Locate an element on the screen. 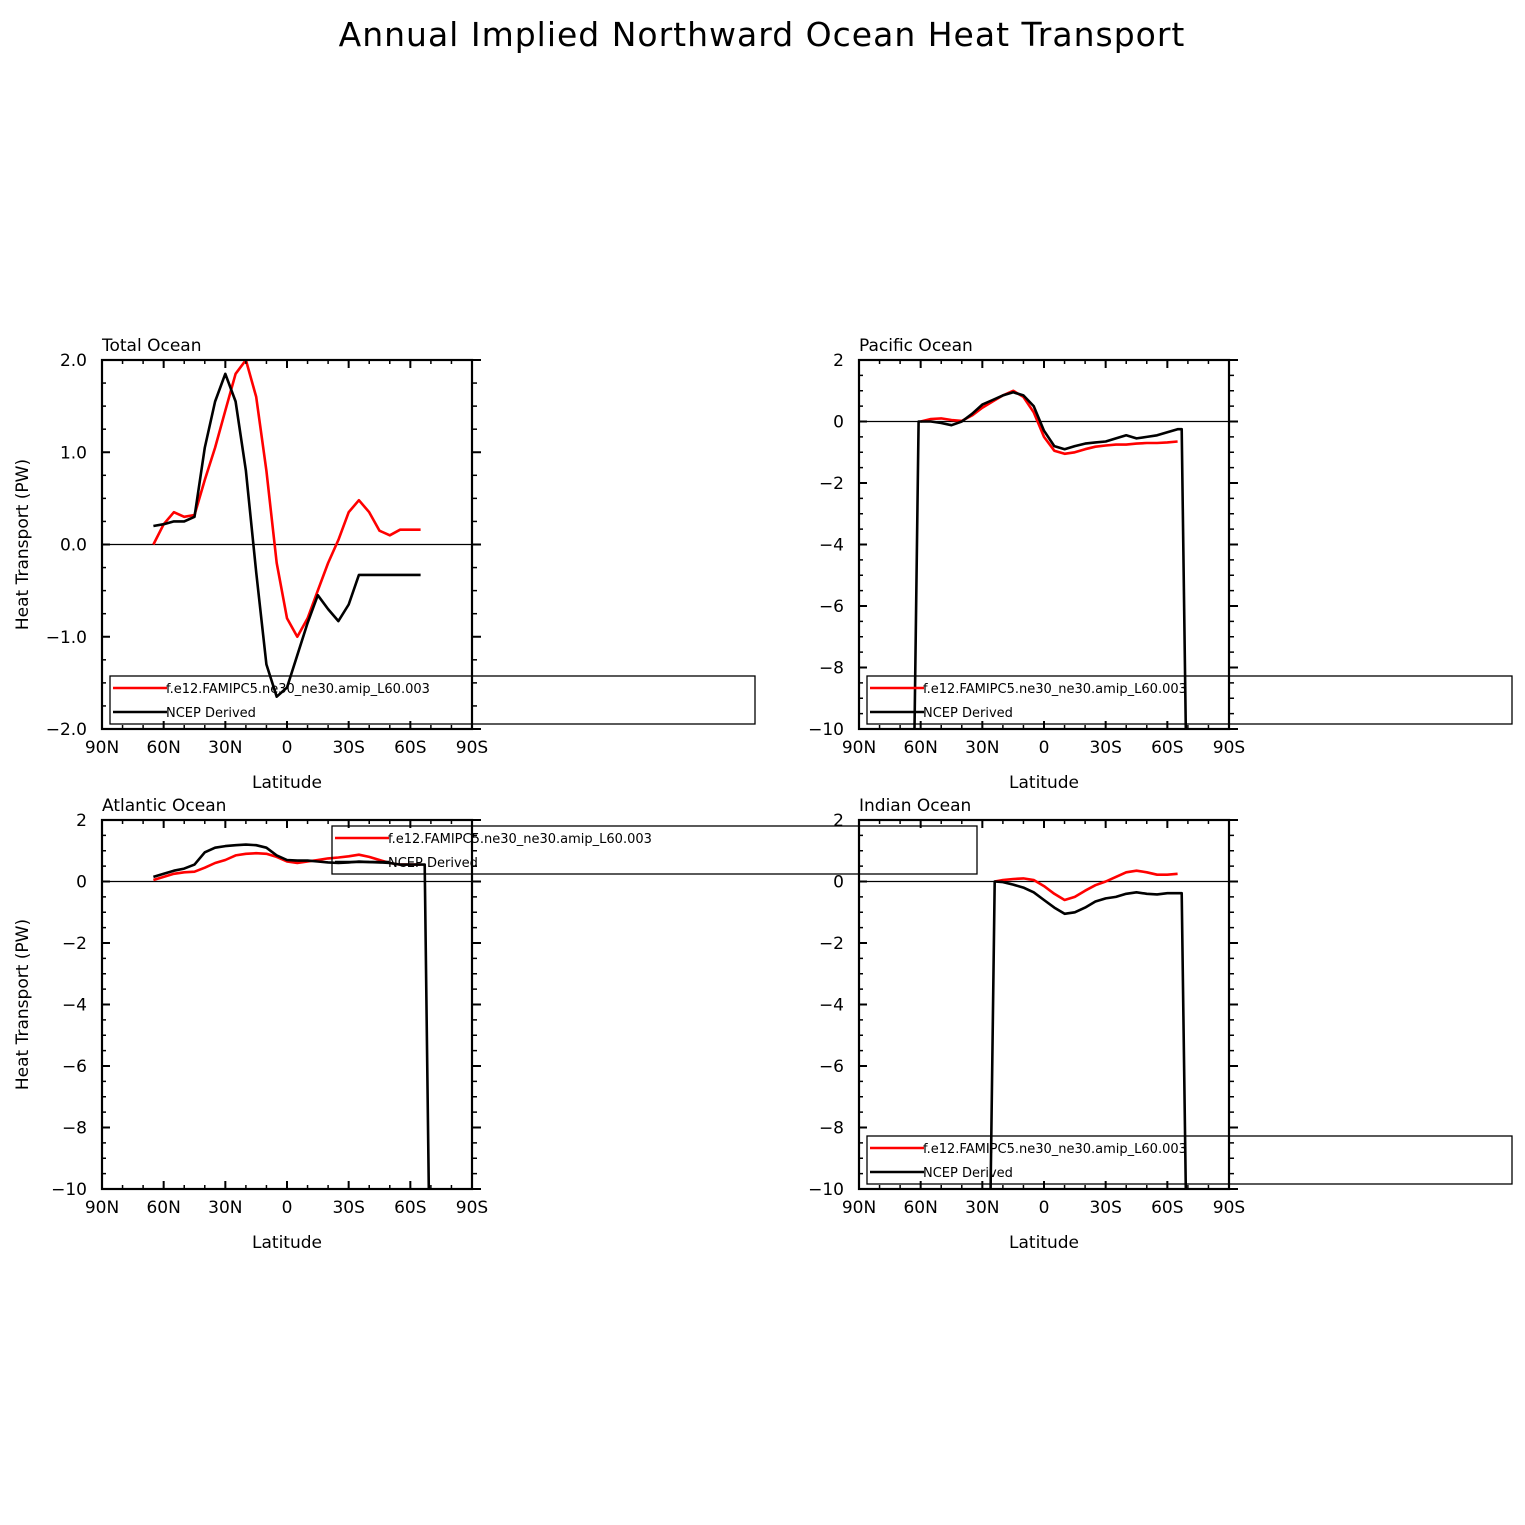  chart-2-ytick-label: −2 is located at coordinates (831, 484).